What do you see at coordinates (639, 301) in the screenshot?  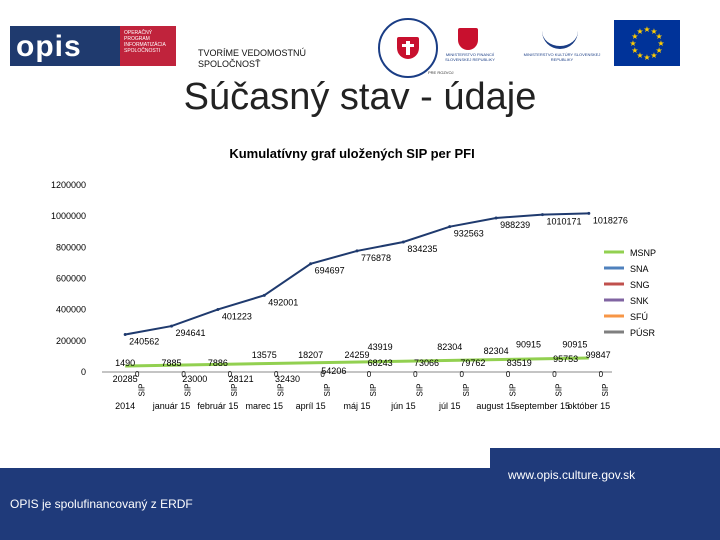 I see `legend-label: SNK` at bounding box center [639, 301].